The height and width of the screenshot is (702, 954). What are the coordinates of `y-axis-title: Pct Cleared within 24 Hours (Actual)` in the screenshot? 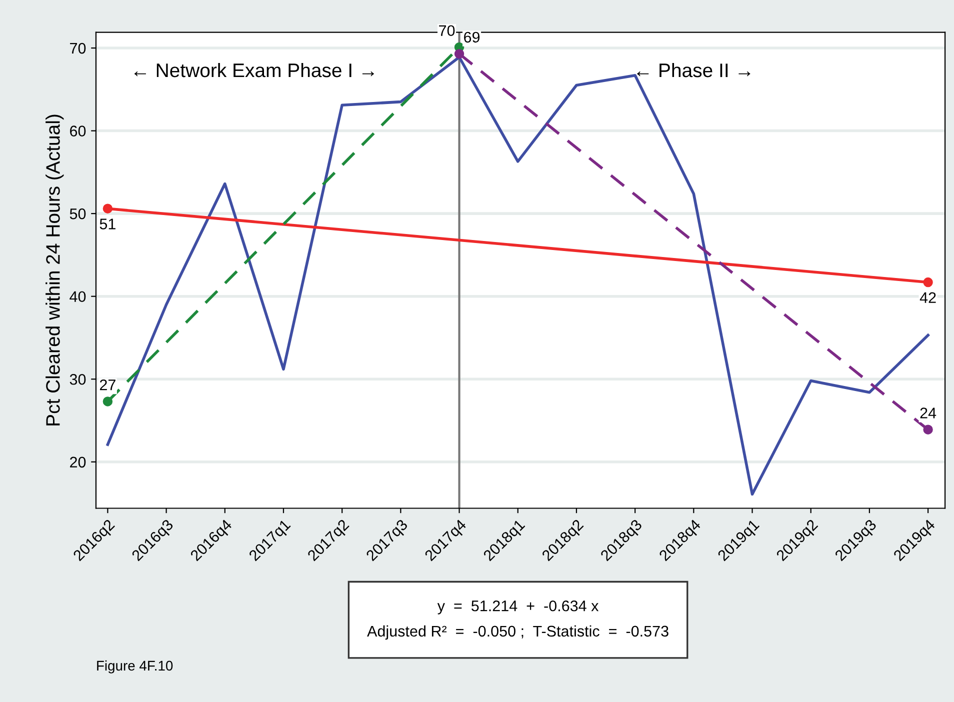 It's located at (55, 270).